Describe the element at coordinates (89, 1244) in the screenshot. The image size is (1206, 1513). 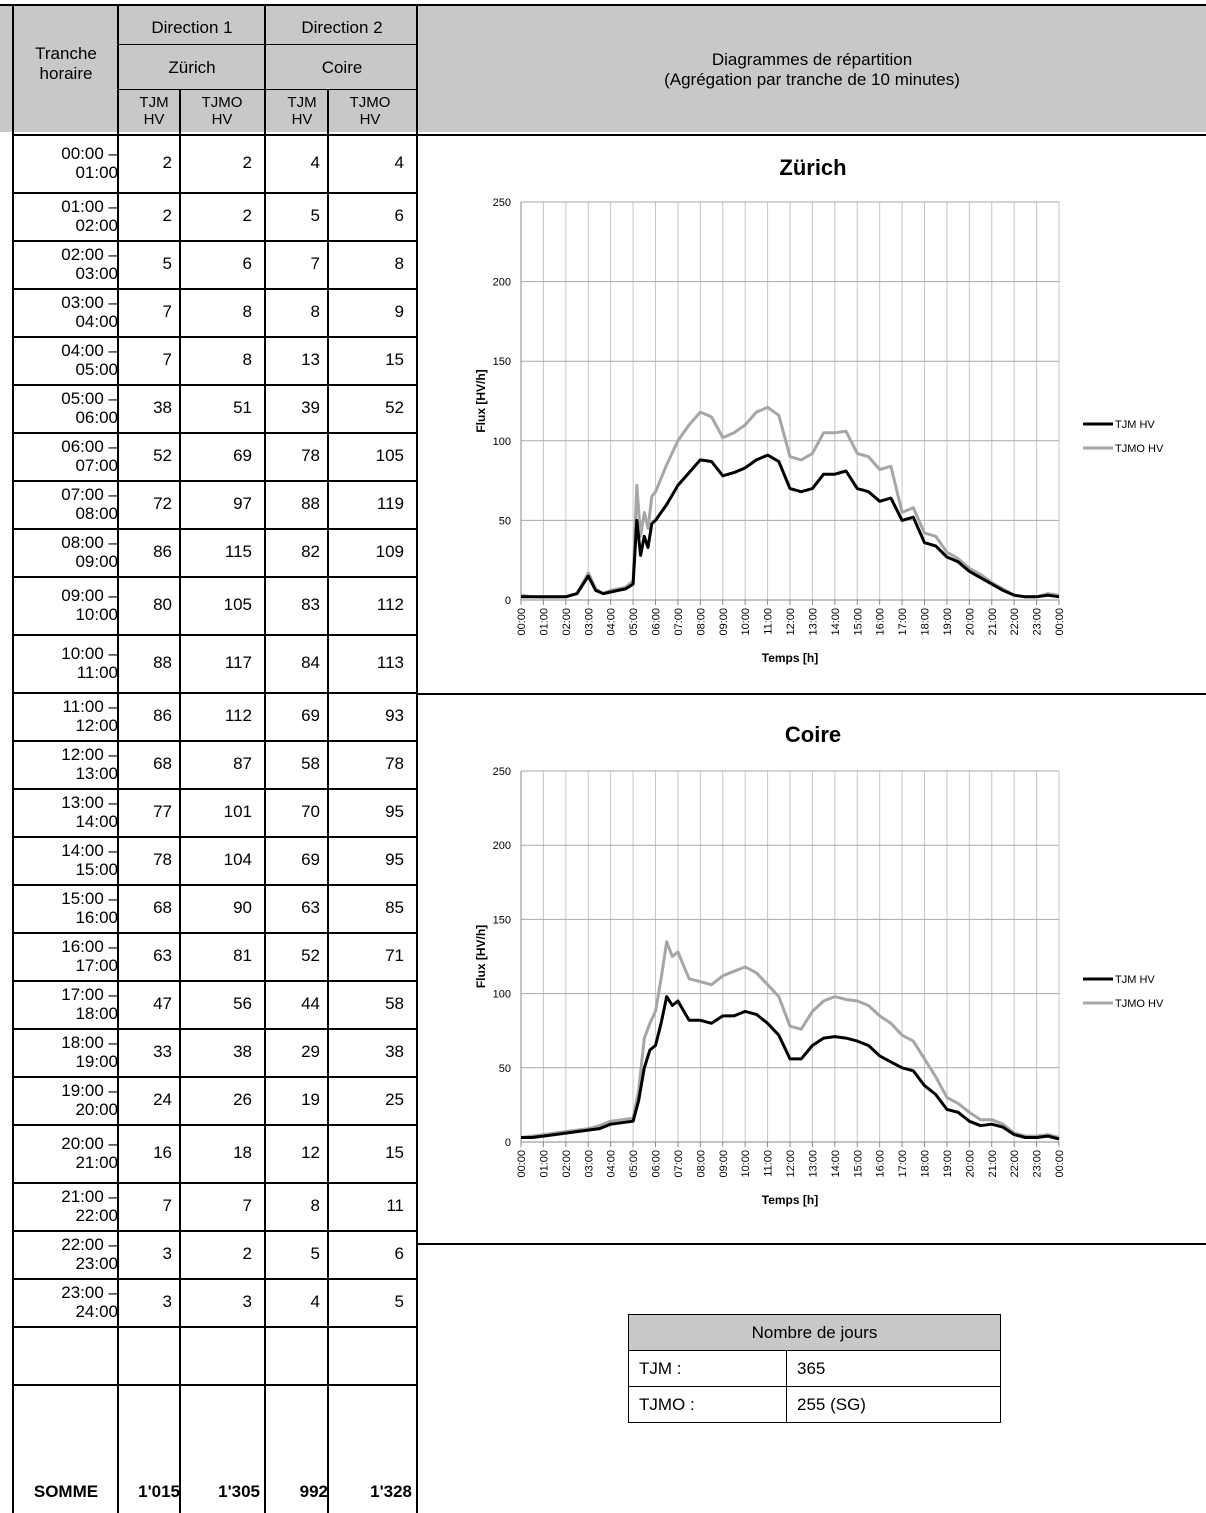
I see `time-slot-start: 22:00 –` at that location.